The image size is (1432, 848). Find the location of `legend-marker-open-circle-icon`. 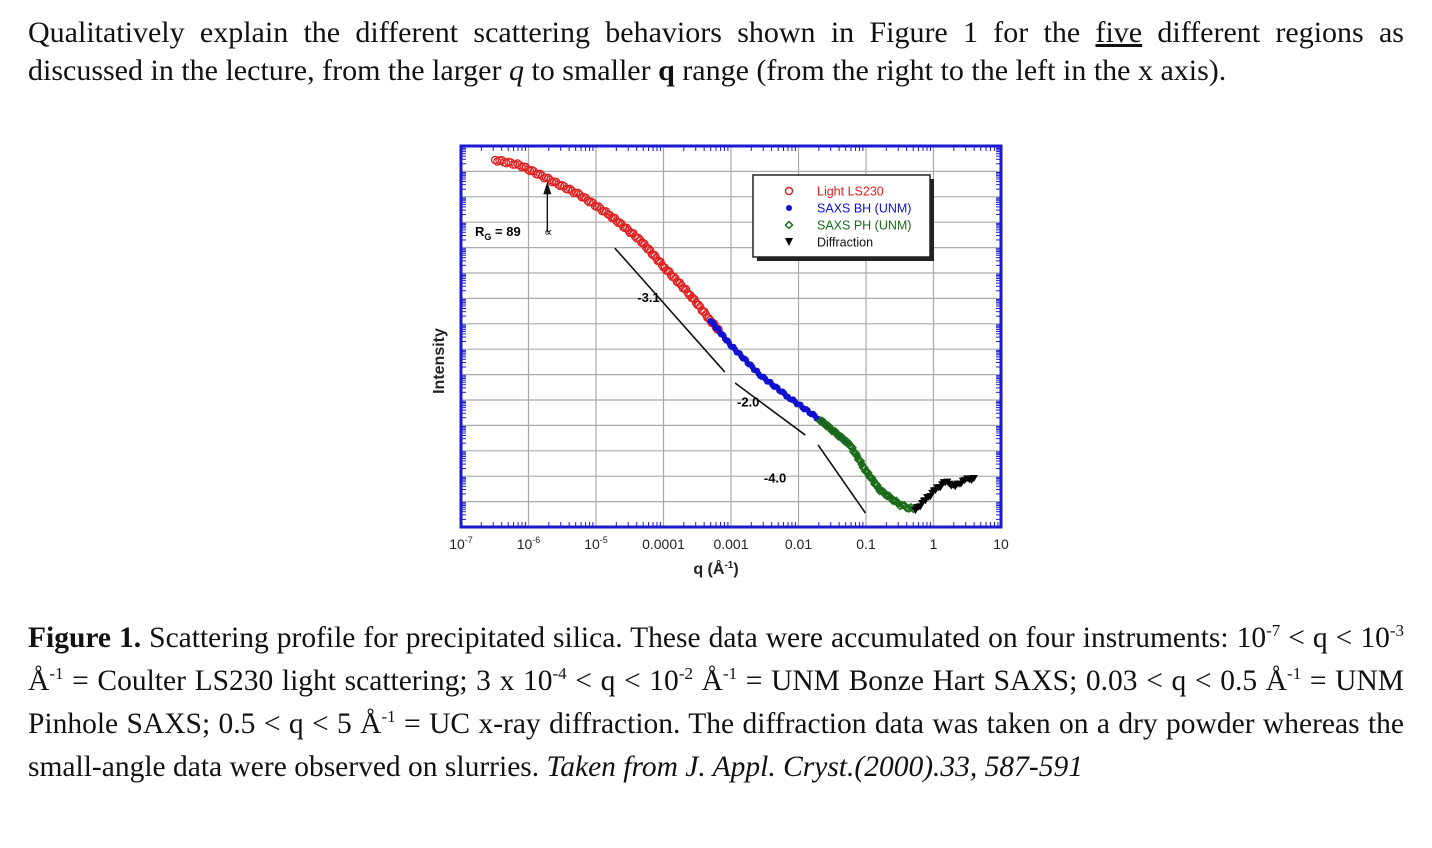

legend-marker-open-circle-icon is located at coordinates (789, 191).